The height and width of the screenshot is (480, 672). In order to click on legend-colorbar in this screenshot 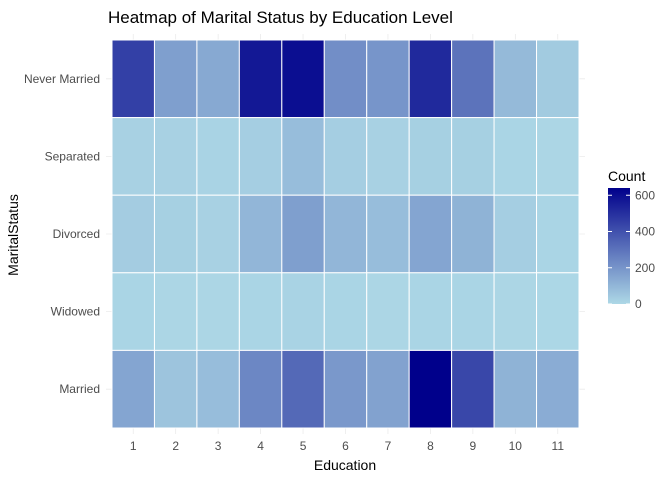, I will do `click(619, 246)`.